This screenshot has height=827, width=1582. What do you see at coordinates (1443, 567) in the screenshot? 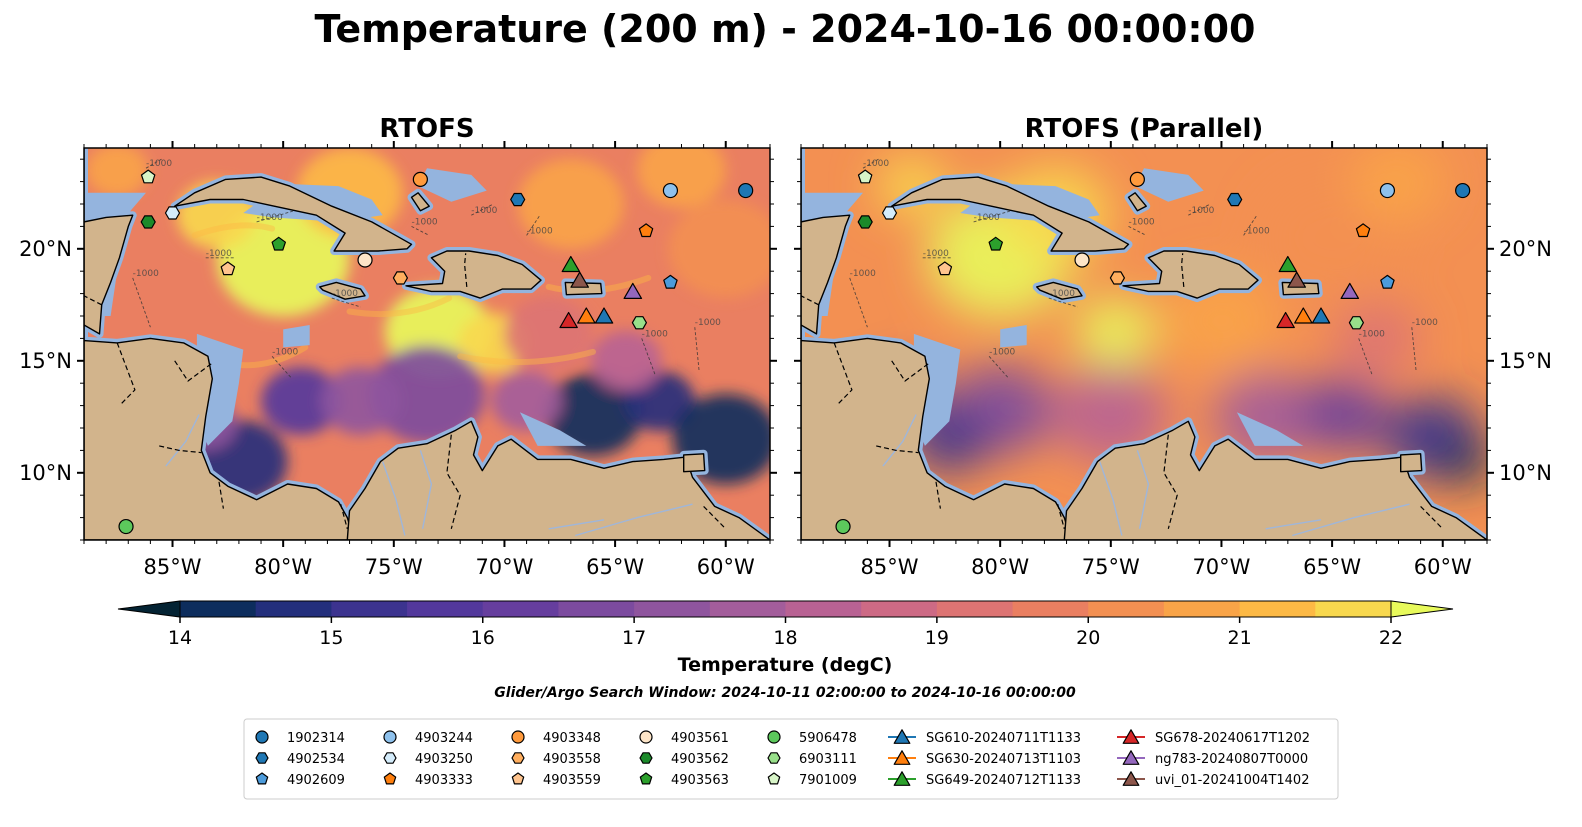
I see `x-tick-label: 60°W` at bounding box center [1443, 567].